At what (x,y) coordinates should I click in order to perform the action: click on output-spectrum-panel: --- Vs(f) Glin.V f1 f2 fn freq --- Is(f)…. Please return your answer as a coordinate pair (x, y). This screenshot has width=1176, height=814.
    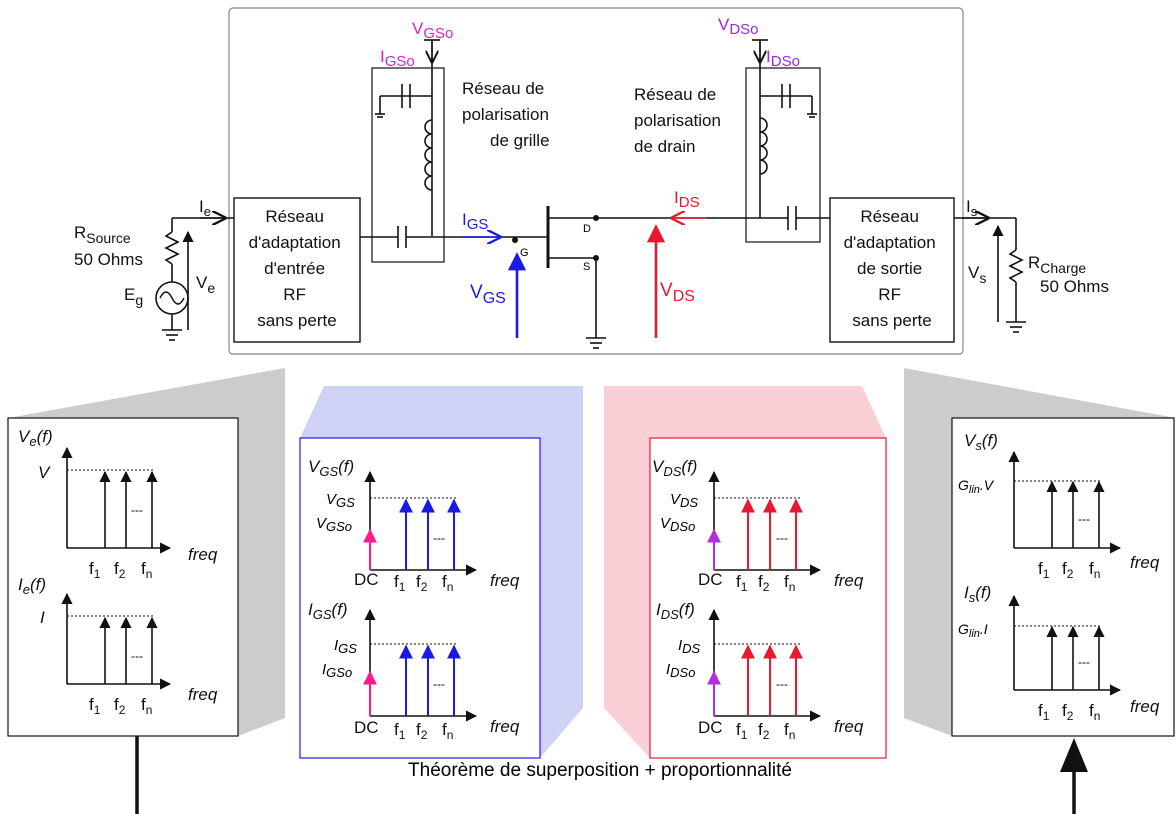
    Looking at the image, I should click on (1040, 552).